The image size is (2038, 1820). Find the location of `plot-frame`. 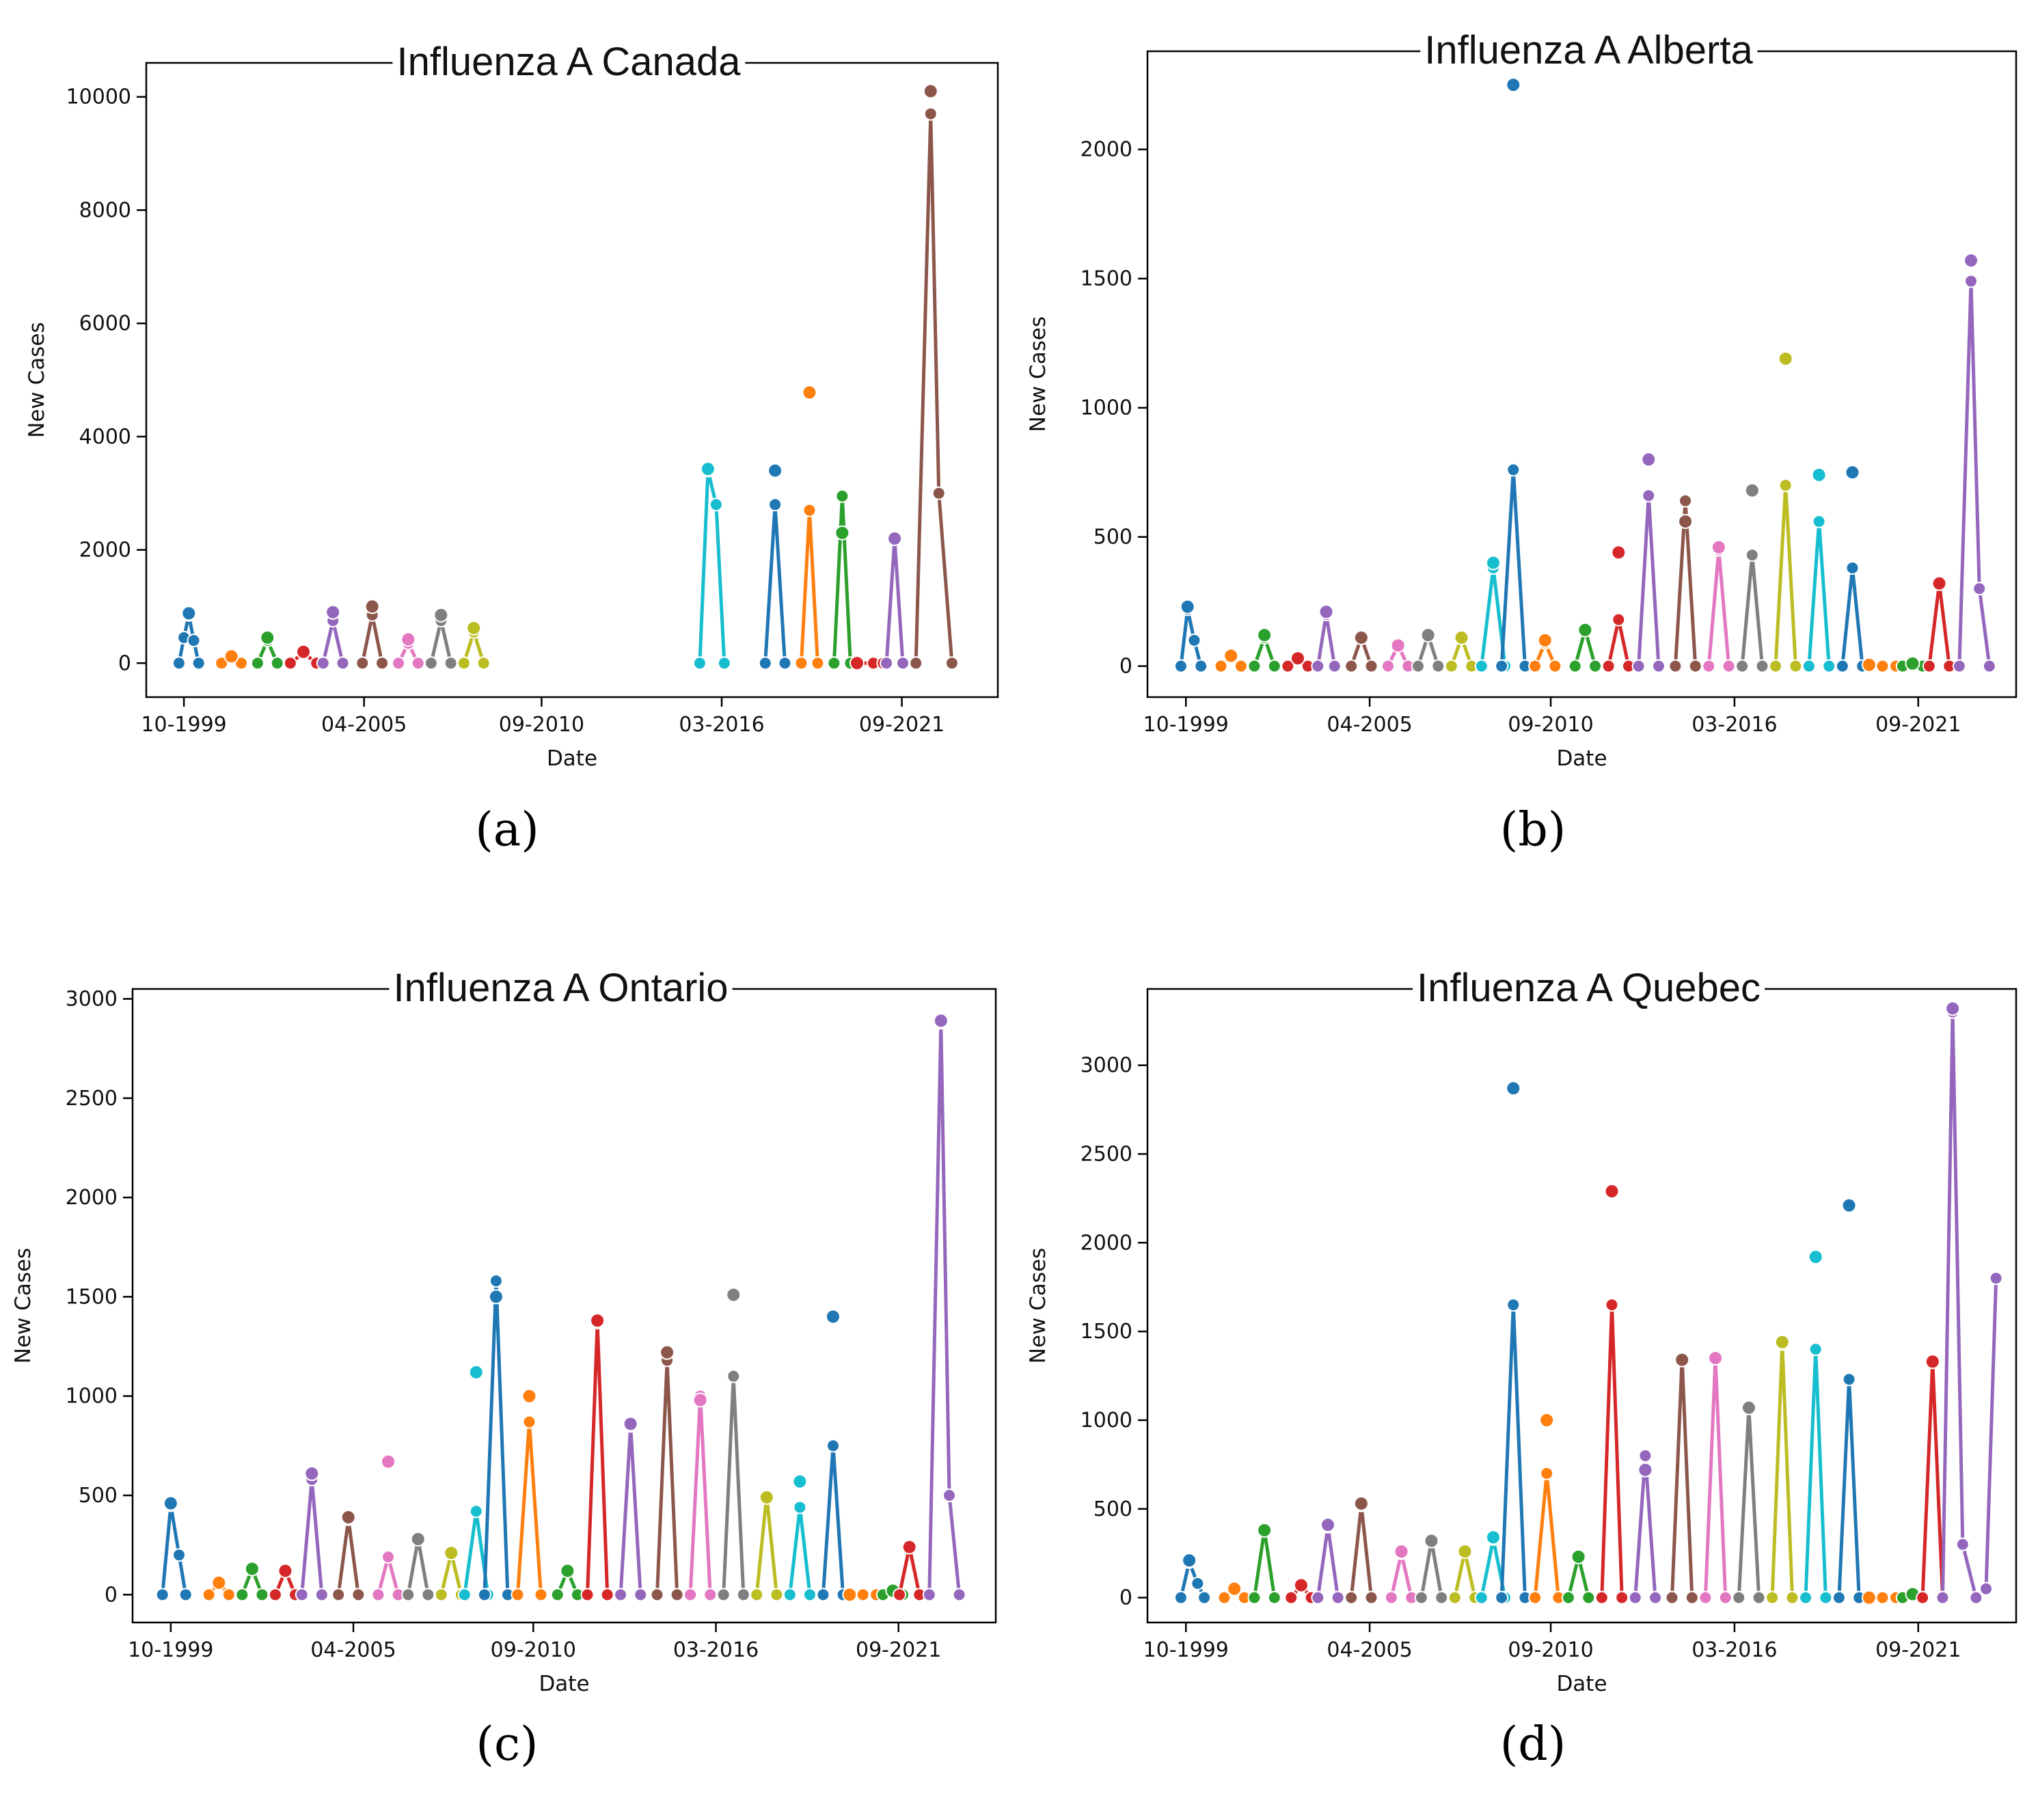

plot-frame is located at coordinates (572, 380).